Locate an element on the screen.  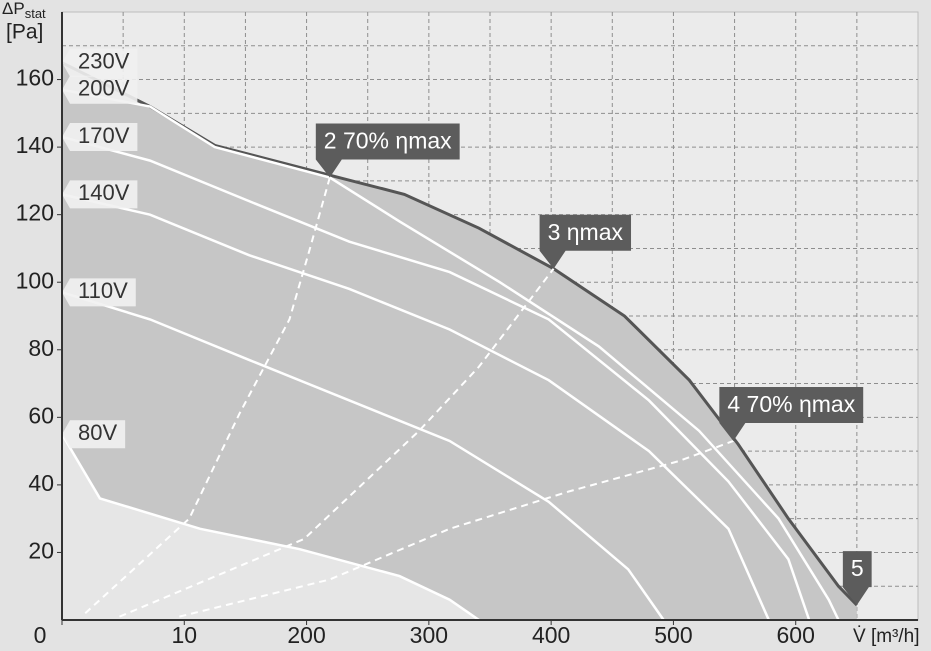
y-axis-label: ΔPstat is located at coordinates (24, 10).